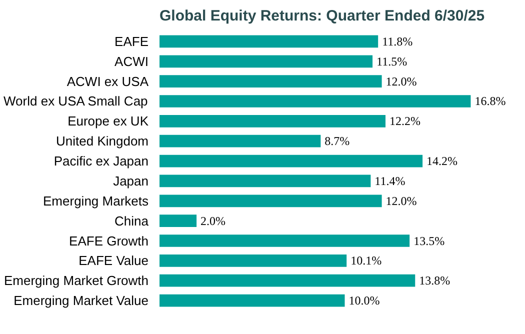 This screenshot has width=525, height=334. Describe the element at coordinates (364, 301) in the screenshot. I see `data-label: 10.0%` at that location.